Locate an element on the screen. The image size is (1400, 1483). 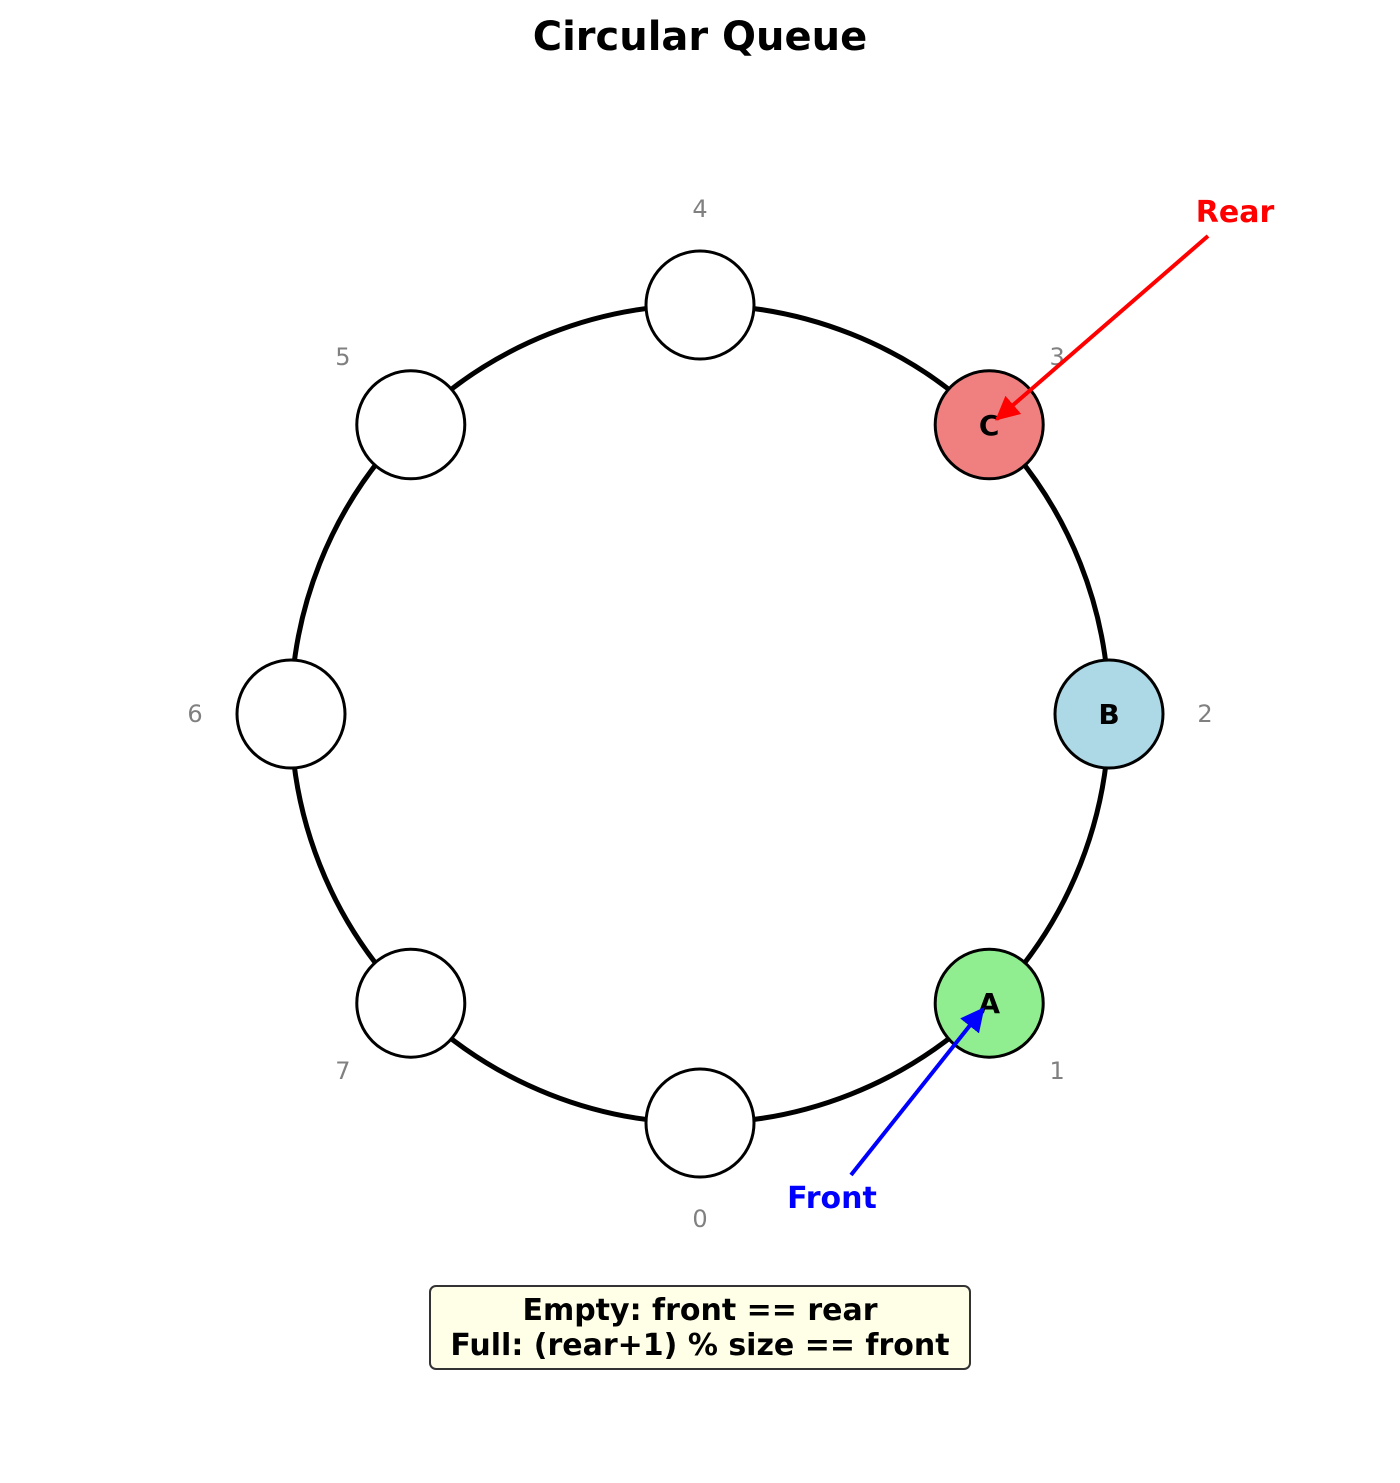
slot-value: C is located at coordinates (989, 425).